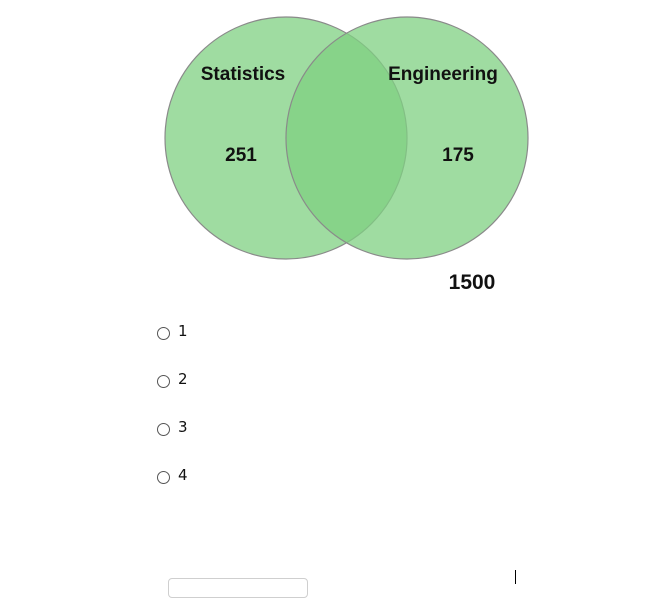 The image size is (648, 598). What do you see at coordinates (183, 331) in the screenshot?
I see `option-label: 1` at bounding box center [183, 331].